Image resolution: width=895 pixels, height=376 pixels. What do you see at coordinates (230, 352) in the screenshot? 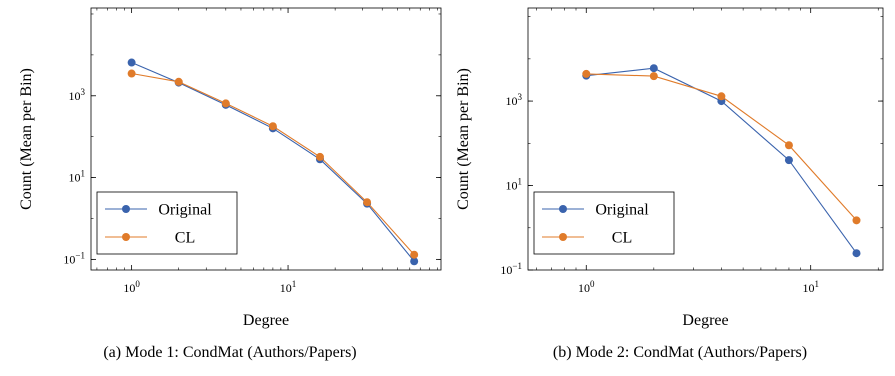
I see `caption-mode-1: (a) Mode 1: CondMat (Authors/Papers)` at bounding box center [230, 352].